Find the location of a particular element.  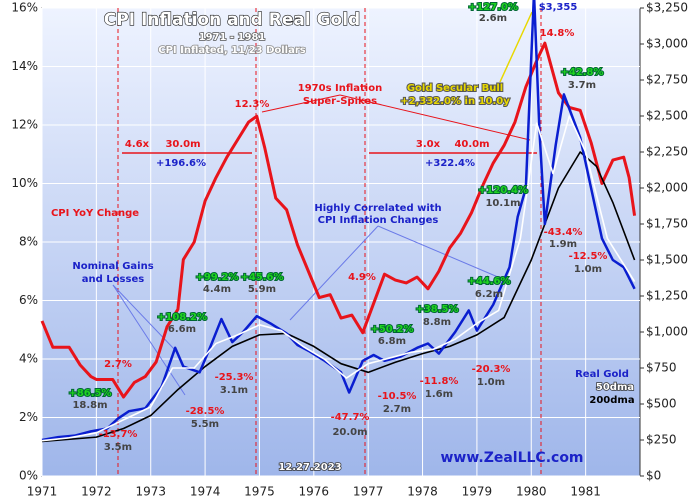

annotation: -10.5% is located at coordinates (397, 396).